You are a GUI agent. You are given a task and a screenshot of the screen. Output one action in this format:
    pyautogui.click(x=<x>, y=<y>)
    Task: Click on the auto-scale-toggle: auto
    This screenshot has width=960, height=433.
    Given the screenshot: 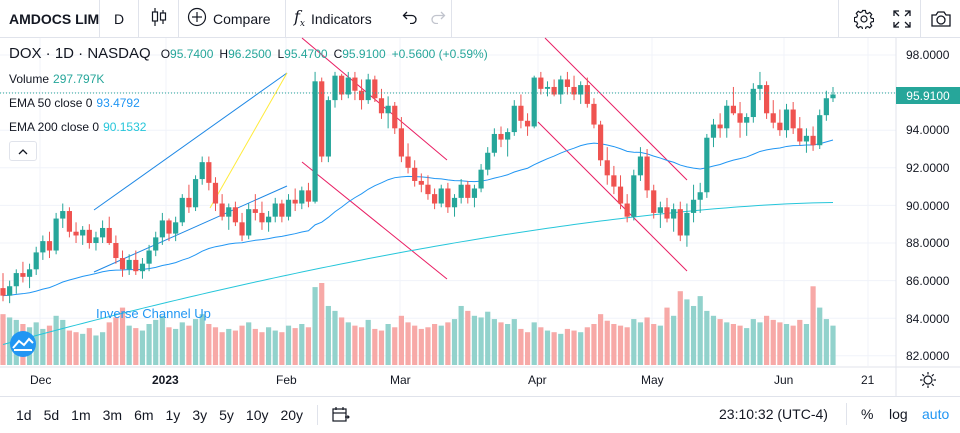 What is the action you would take?
    pyautogui.click(x=936, y=414)
    